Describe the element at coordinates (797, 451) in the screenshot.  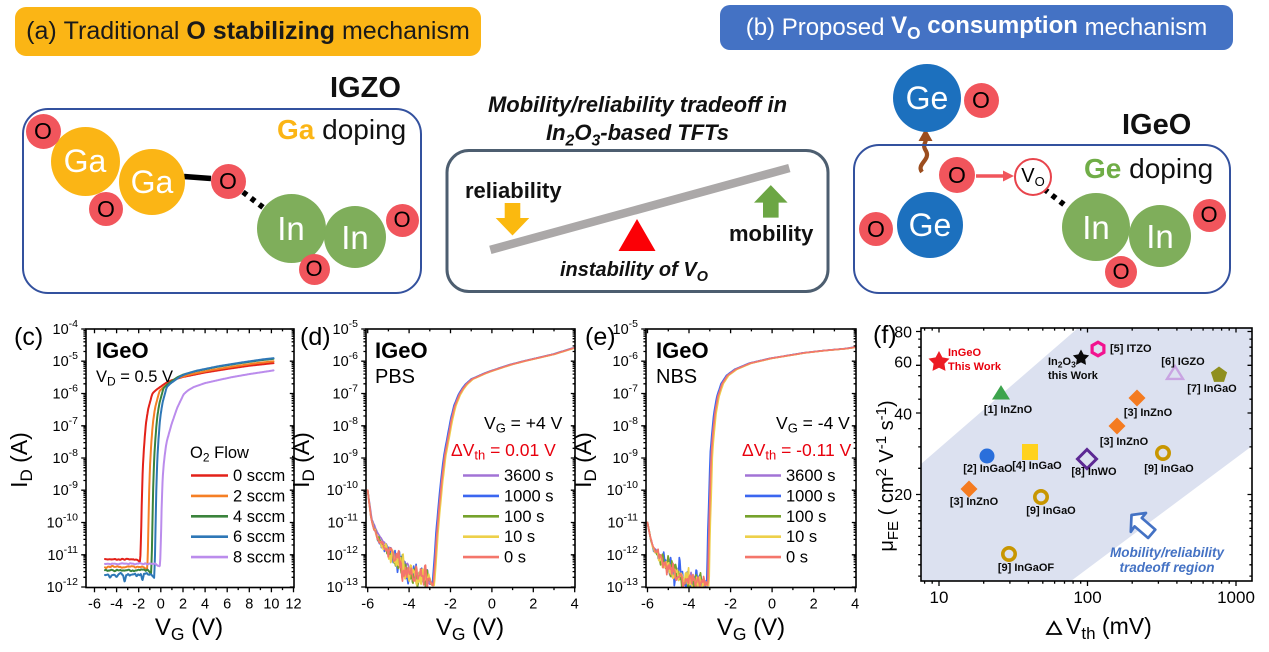
I see `svg-text: ΔVth = -0.11 V` at that location.